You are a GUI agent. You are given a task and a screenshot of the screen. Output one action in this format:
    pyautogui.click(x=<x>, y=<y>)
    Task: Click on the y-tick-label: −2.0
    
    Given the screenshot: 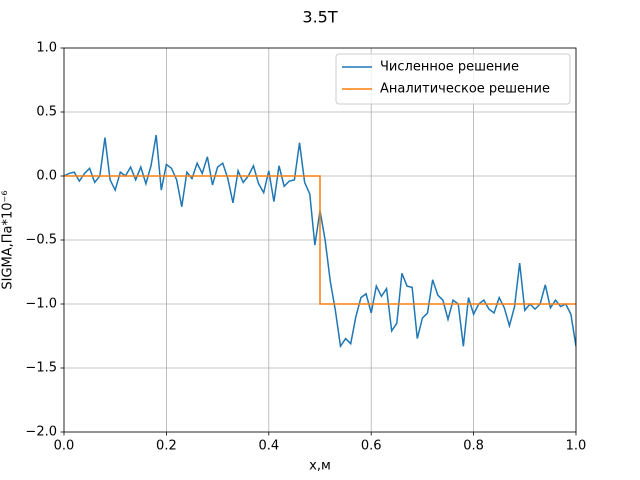 What is the action you would take?
    pyautogui.click(x=41, y=432)
    